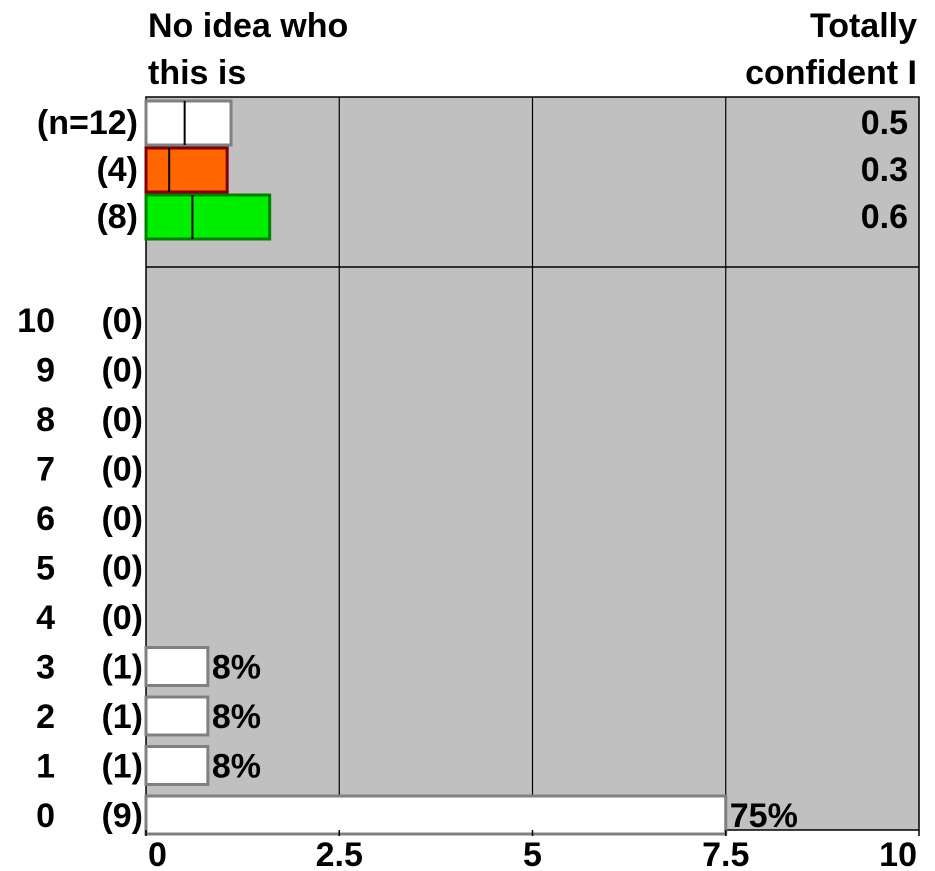  What do you see at coordinates (898, 853) in the screenshot?
I see `x-tick-label: 10` at bounding box center [898, 853].